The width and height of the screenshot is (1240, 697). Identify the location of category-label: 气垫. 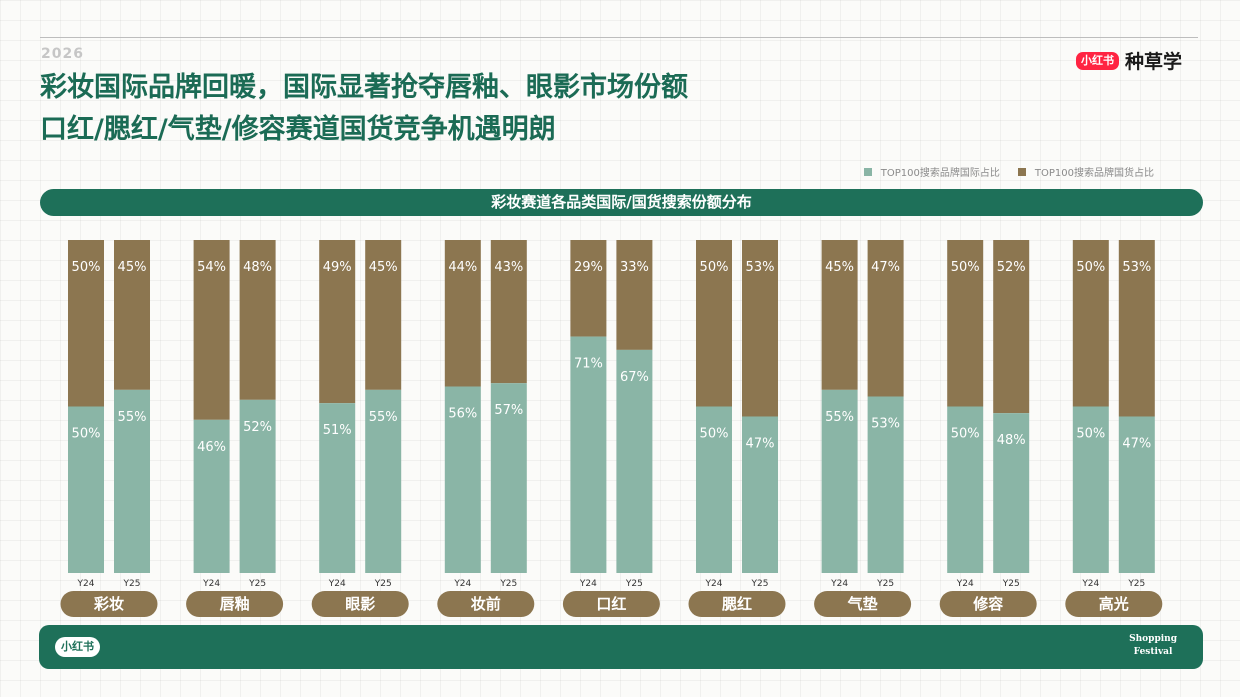
(862, 604).